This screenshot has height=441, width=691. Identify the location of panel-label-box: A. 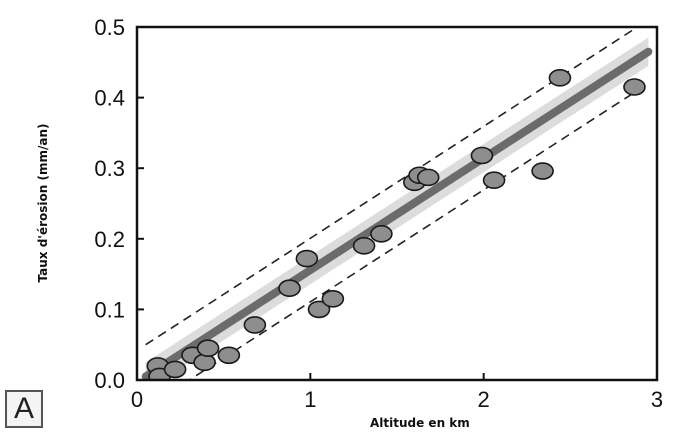
(24, 409).